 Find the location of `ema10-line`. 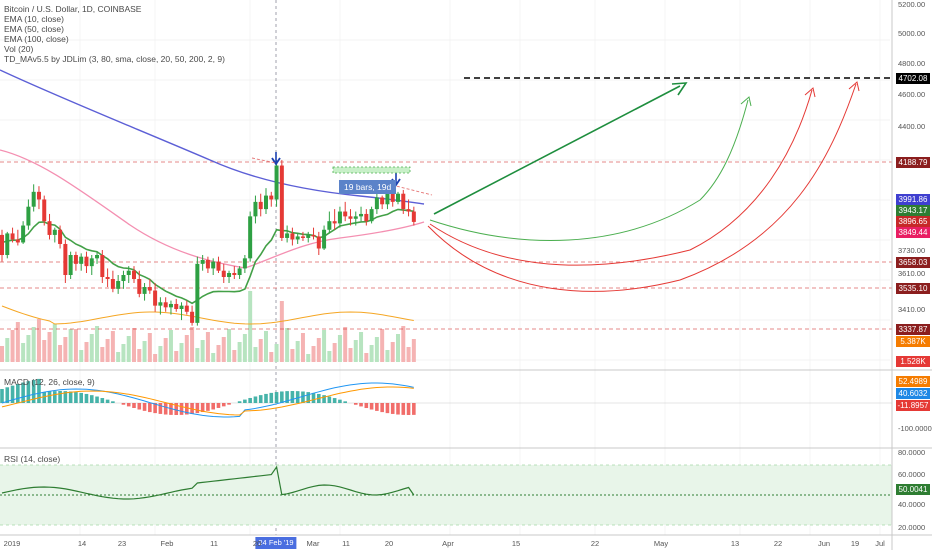

ema10-line is located at coordinates (207, 256).